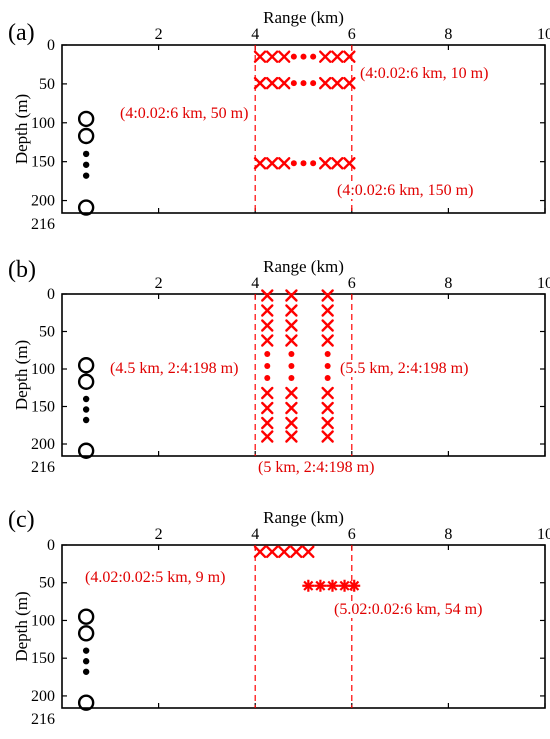 The height and width of the screenshot is (739, 550). Describe the element at coordinates (21, 520) in the screenshot. I see `panel-label: (c)` at that location.